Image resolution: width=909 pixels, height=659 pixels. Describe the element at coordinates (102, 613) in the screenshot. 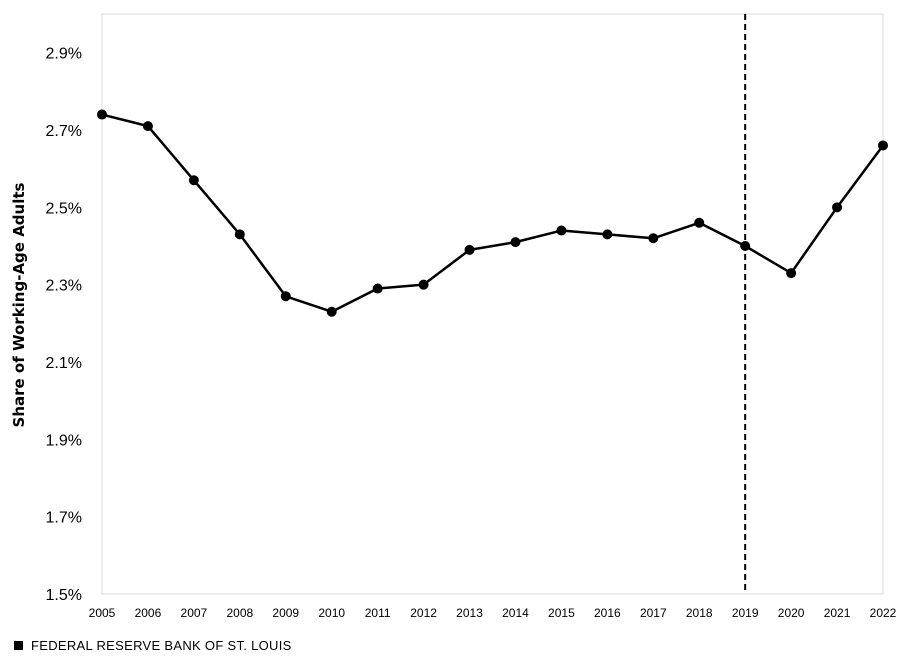

I see `x-tick-label: 2005` at that location.